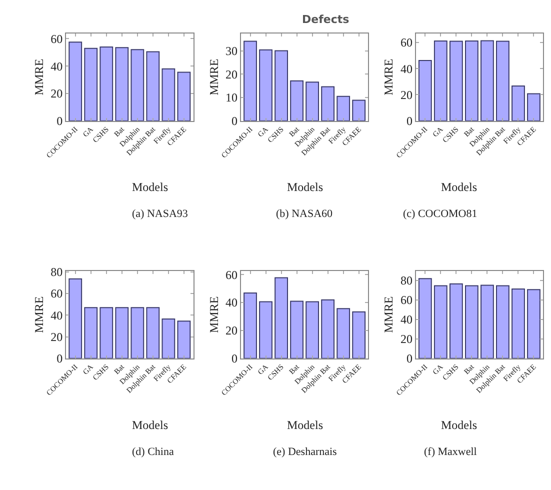 Image resolution: width=551 pixels, height=490 pixels. Describe the element at coordinates (305, 214) in the screenshot. I see `text: (b) NASA60` at that location.